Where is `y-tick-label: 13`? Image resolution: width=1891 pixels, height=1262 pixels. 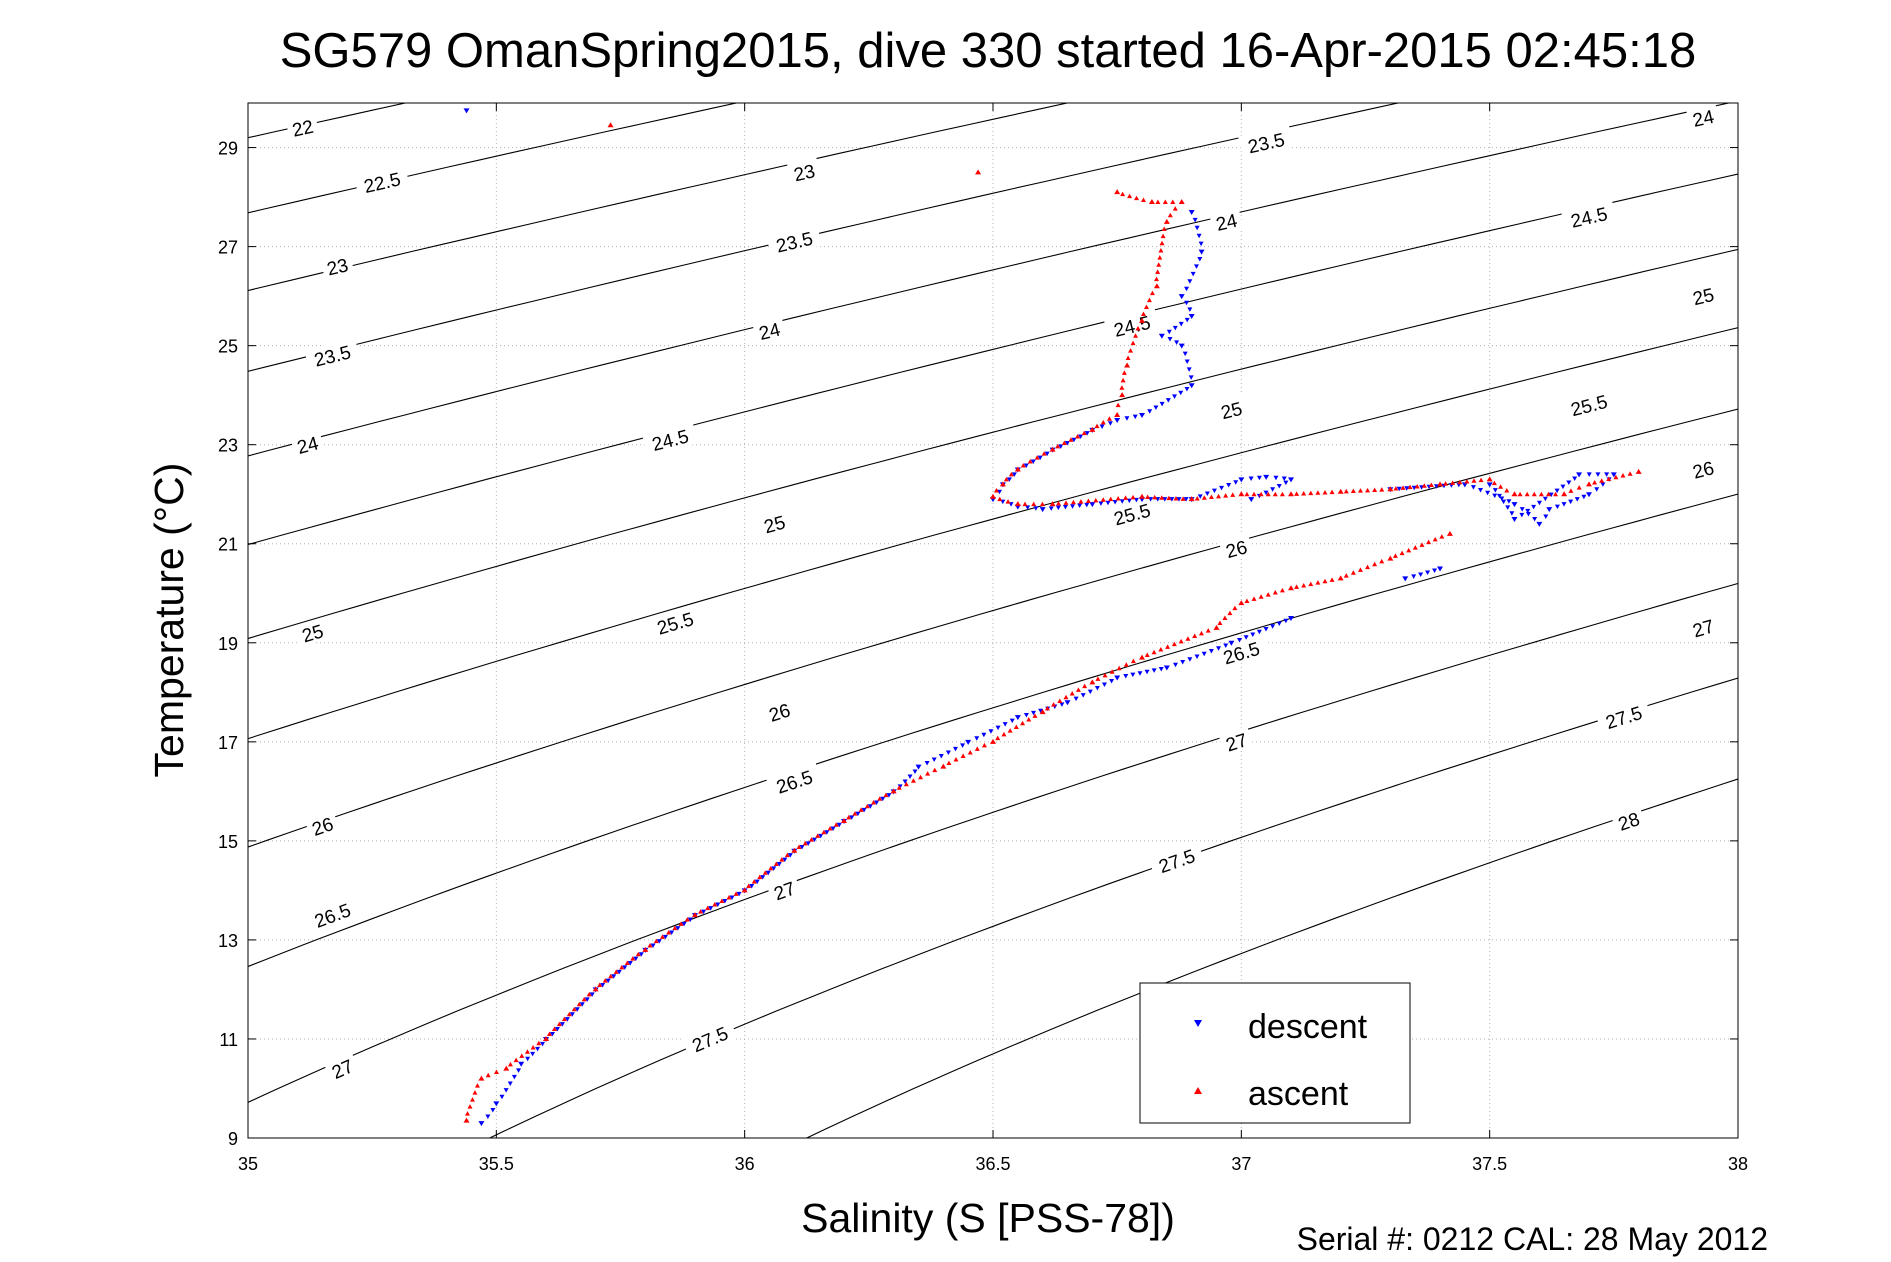
y-tick-label: 13 is located at coordinates (228, 941).